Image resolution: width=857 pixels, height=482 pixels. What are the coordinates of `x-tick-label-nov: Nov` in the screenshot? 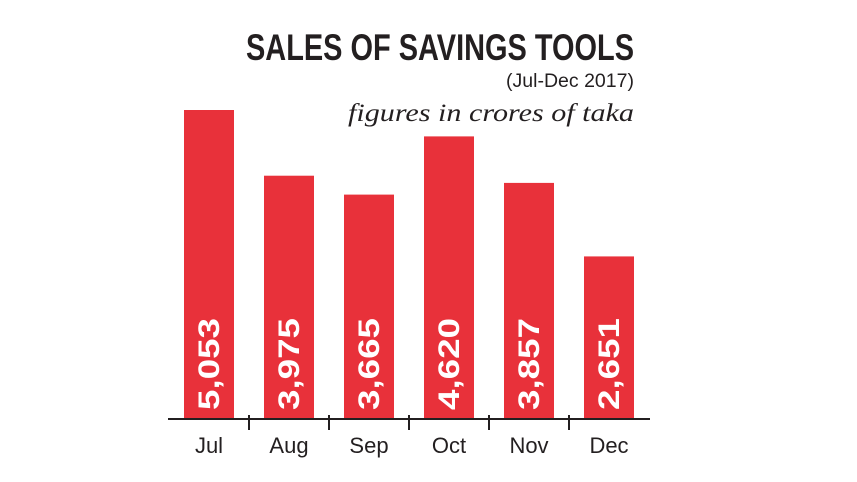 It's located at (528, 445).